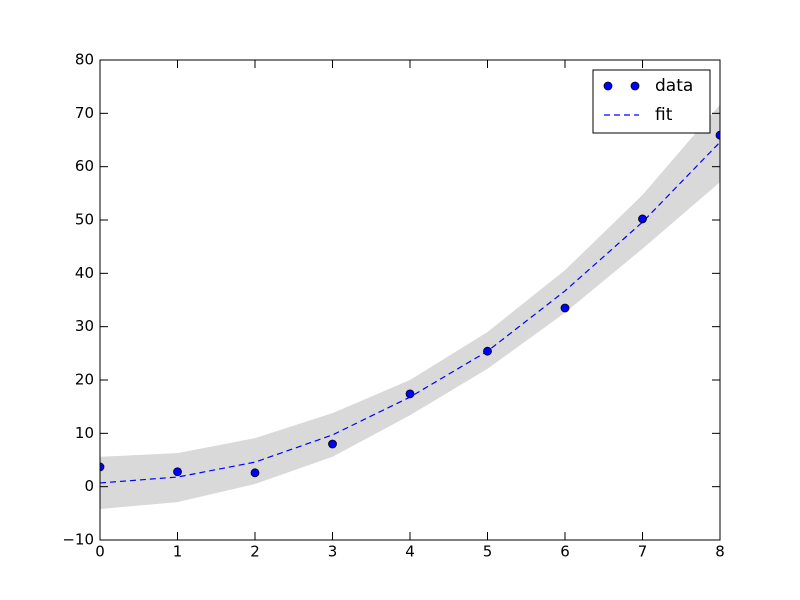 The width and height of the screenshot is (800, 600). What do you see at coordinates (333, 552) in the screenshot?
I see `x-tick-label: 3` at bounding box center [333, 552].